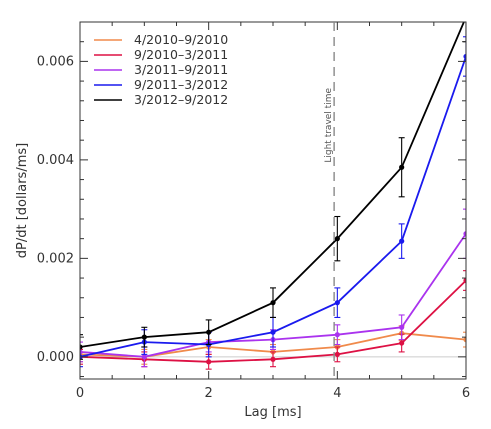 The width and height of the screenshot is (491, 429). What do you see at coordinates (181, 84) in the screenshot?
I see `legend-label: 9/2011–3/2012` at bounding box center [181, 84].